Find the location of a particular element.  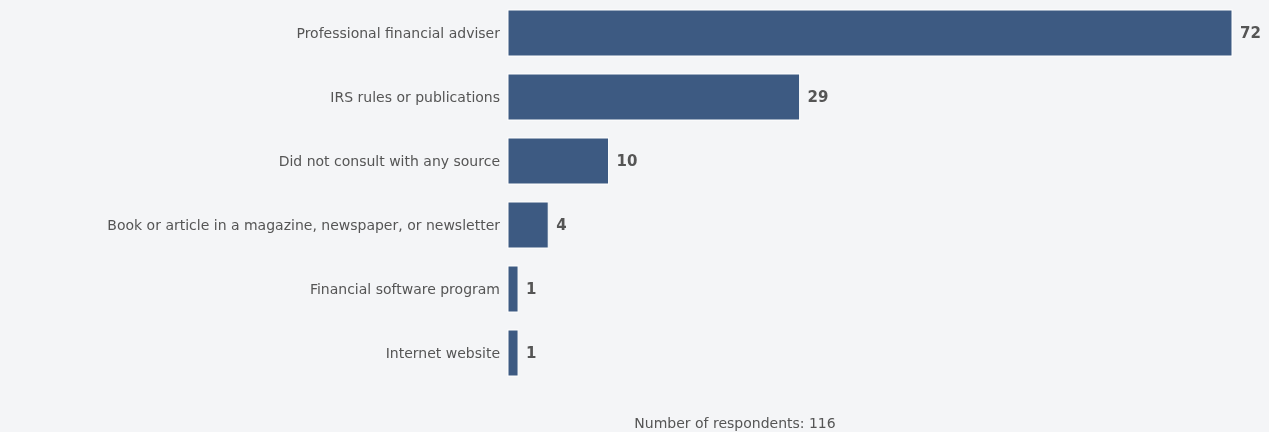

y-tick-label: Internet website is located at coordinates (442, 352).